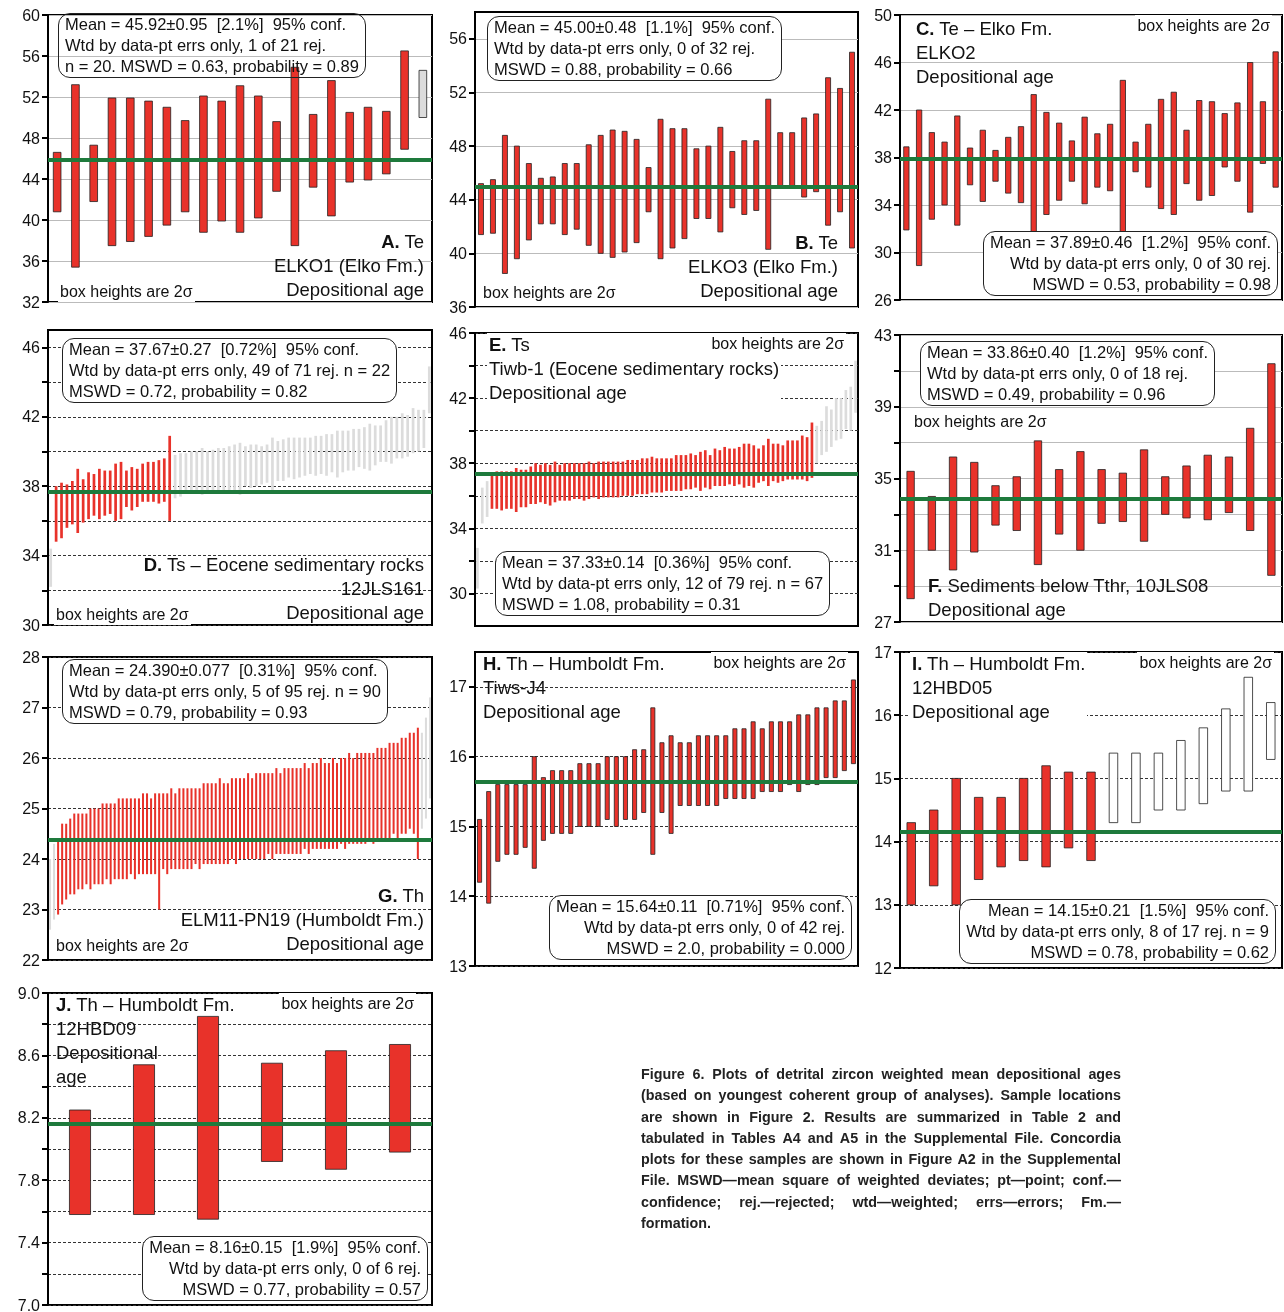 The image size is (1284, 1312). Describe the element at coordinates (29, 993) in the screenshot. I see `y-tick-label: 9.0` at that location.